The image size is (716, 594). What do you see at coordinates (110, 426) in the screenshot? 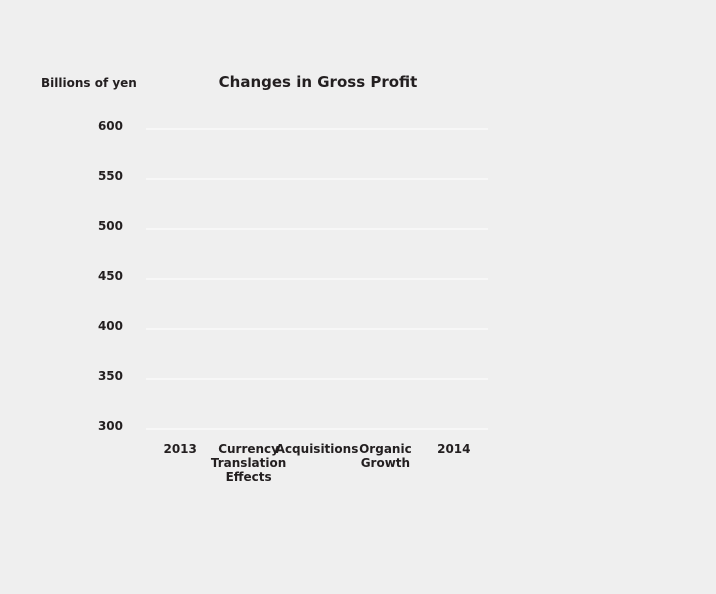
I see `y-tick-label: 300` at bounding box center [110, 426].